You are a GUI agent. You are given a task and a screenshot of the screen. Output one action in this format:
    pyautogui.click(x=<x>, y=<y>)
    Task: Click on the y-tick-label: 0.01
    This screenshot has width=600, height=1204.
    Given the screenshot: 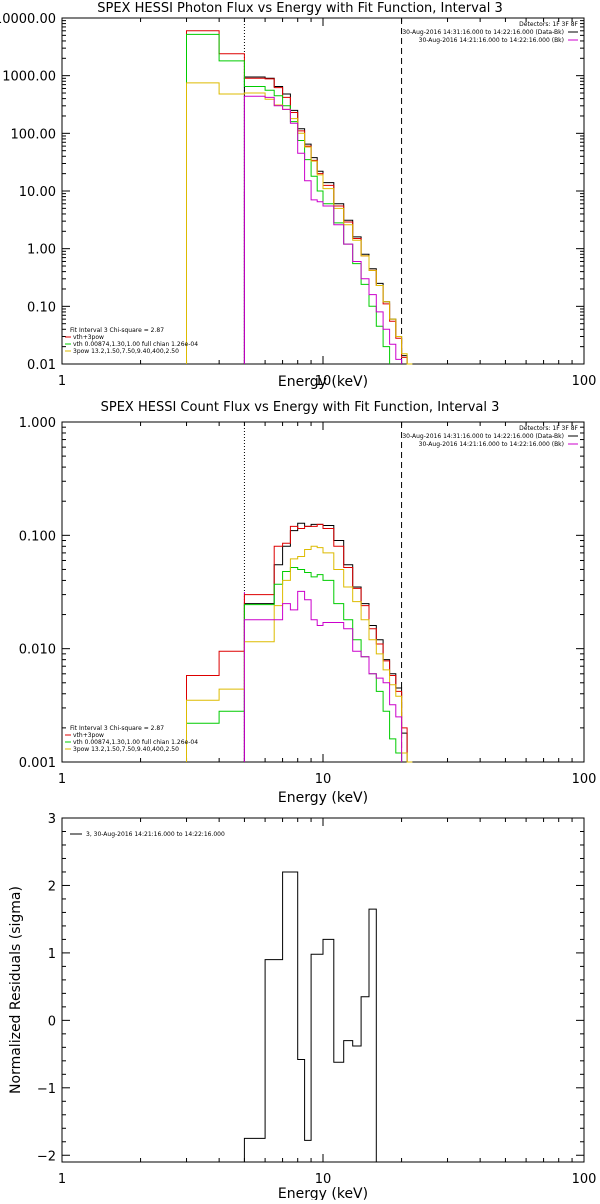 What is the action you would take?
    pyautogui.click(x=41, y=365)
    